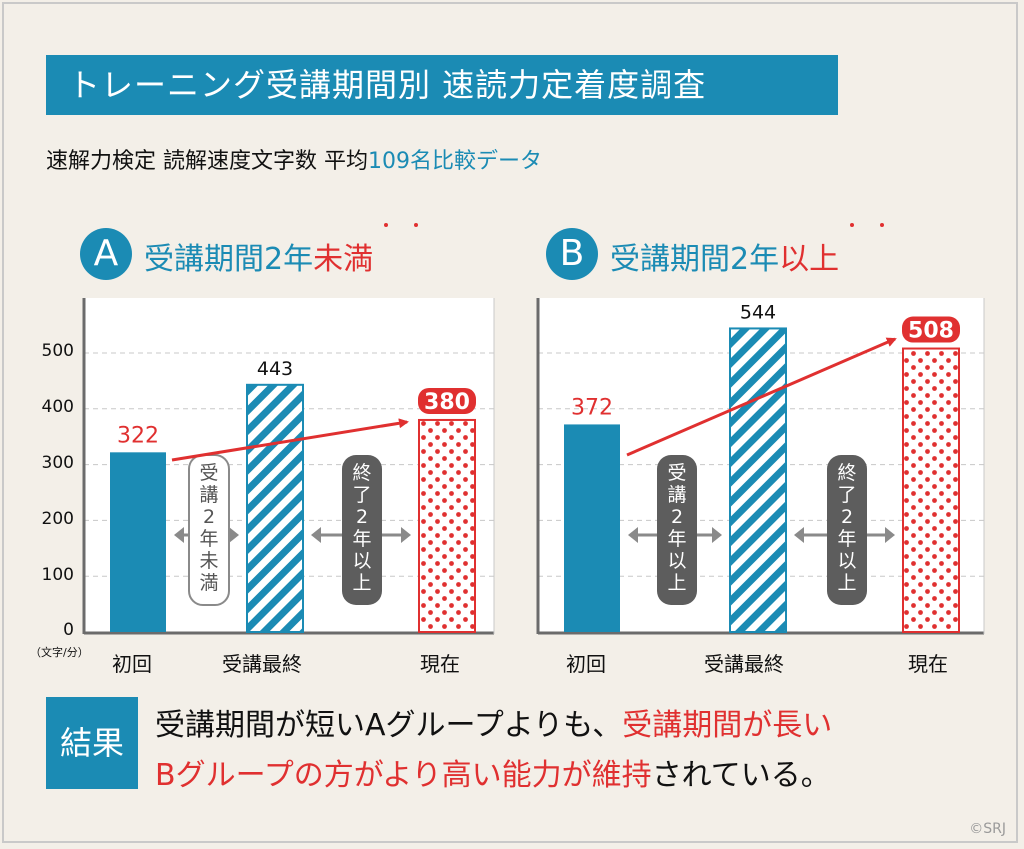 This screenshot has height=849, width=1024. I want to click on group-b-badge: B, so click(572, 254).